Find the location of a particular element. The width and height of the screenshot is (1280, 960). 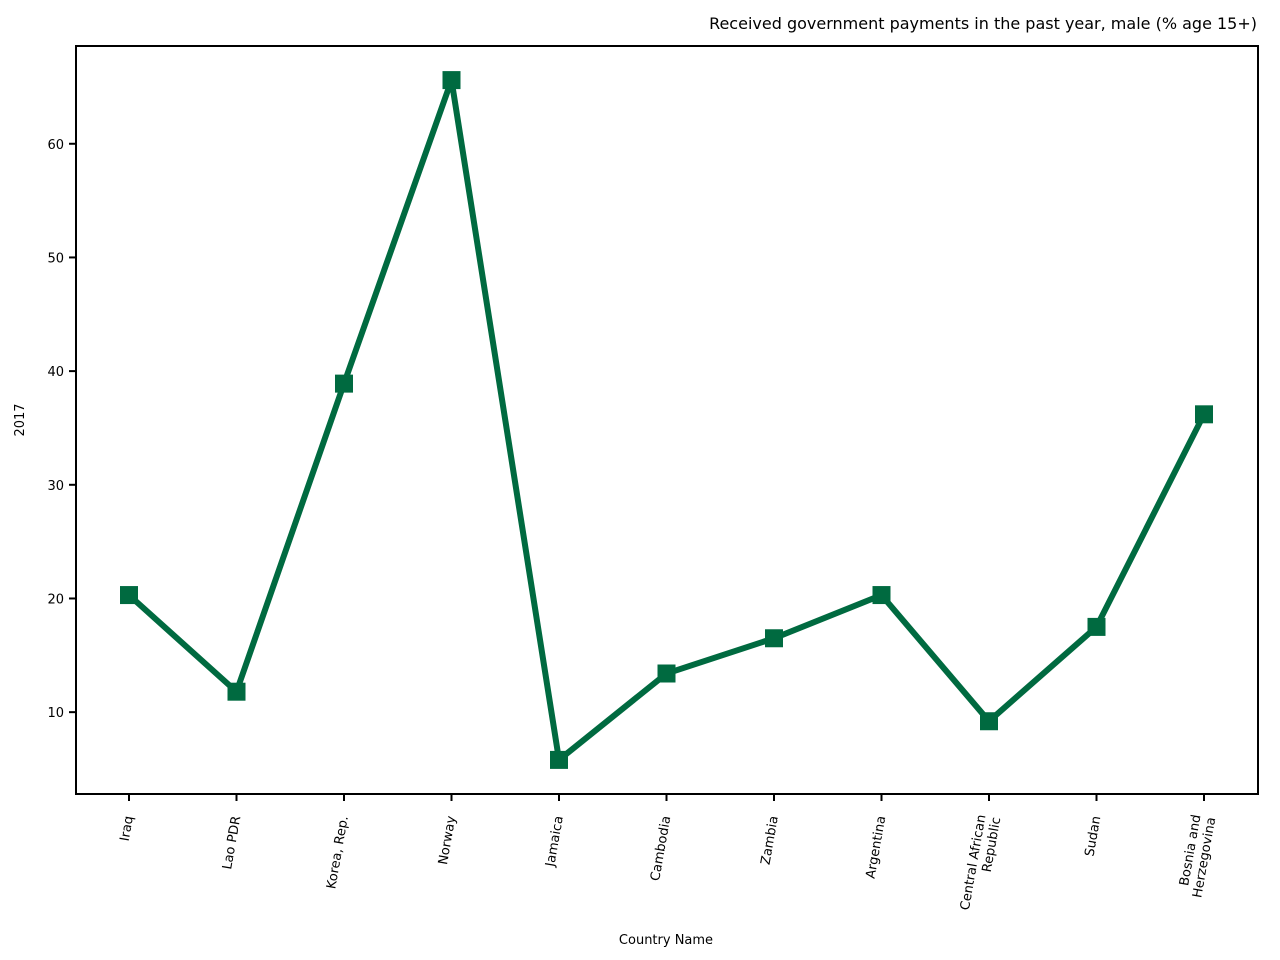

x-tick-label: Argentina is located at coordinates (877, 847).